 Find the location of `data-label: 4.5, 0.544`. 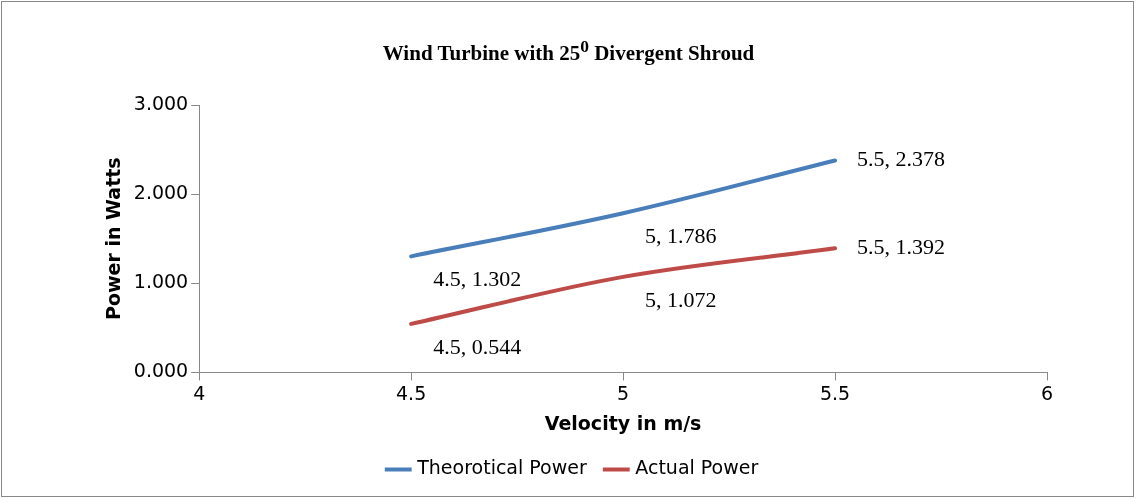

data-label: 4.5, 0.544 is located at coordinates (477, 346).